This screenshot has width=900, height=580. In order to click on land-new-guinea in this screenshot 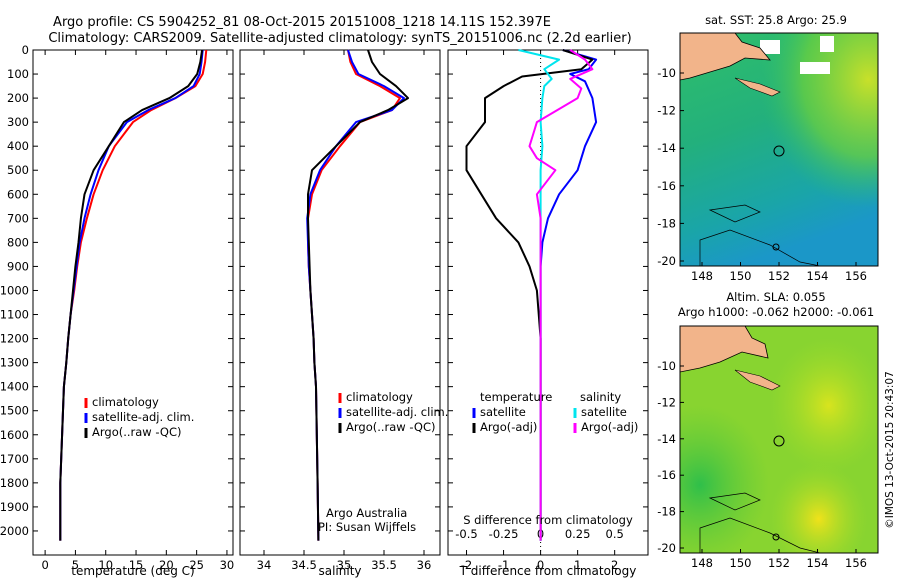, I will do `click(725, 57)`.